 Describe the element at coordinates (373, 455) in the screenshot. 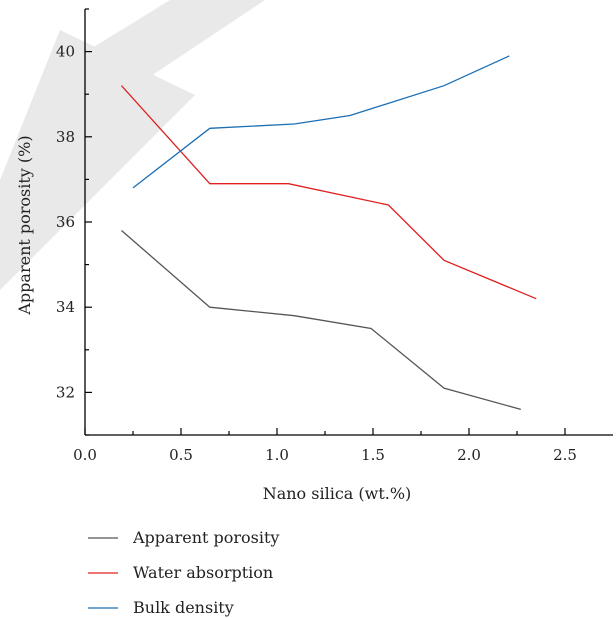

I see `x-tick-label: 1.5` at that location.